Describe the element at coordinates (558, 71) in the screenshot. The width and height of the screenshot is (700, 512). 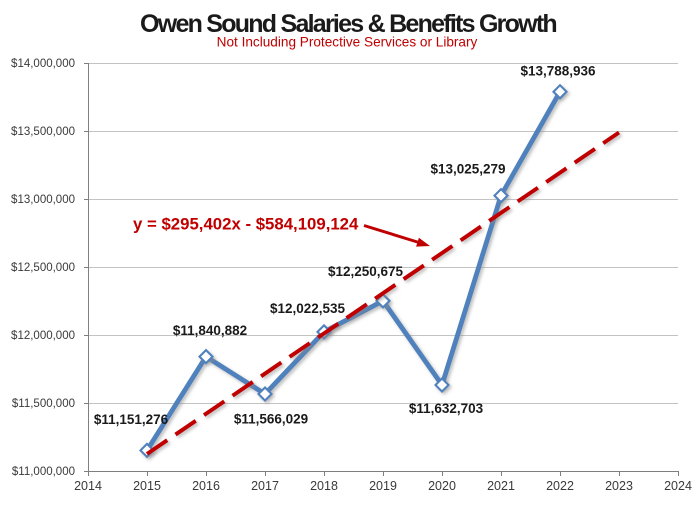
I see `svg-text: $13,788,936` at that location.